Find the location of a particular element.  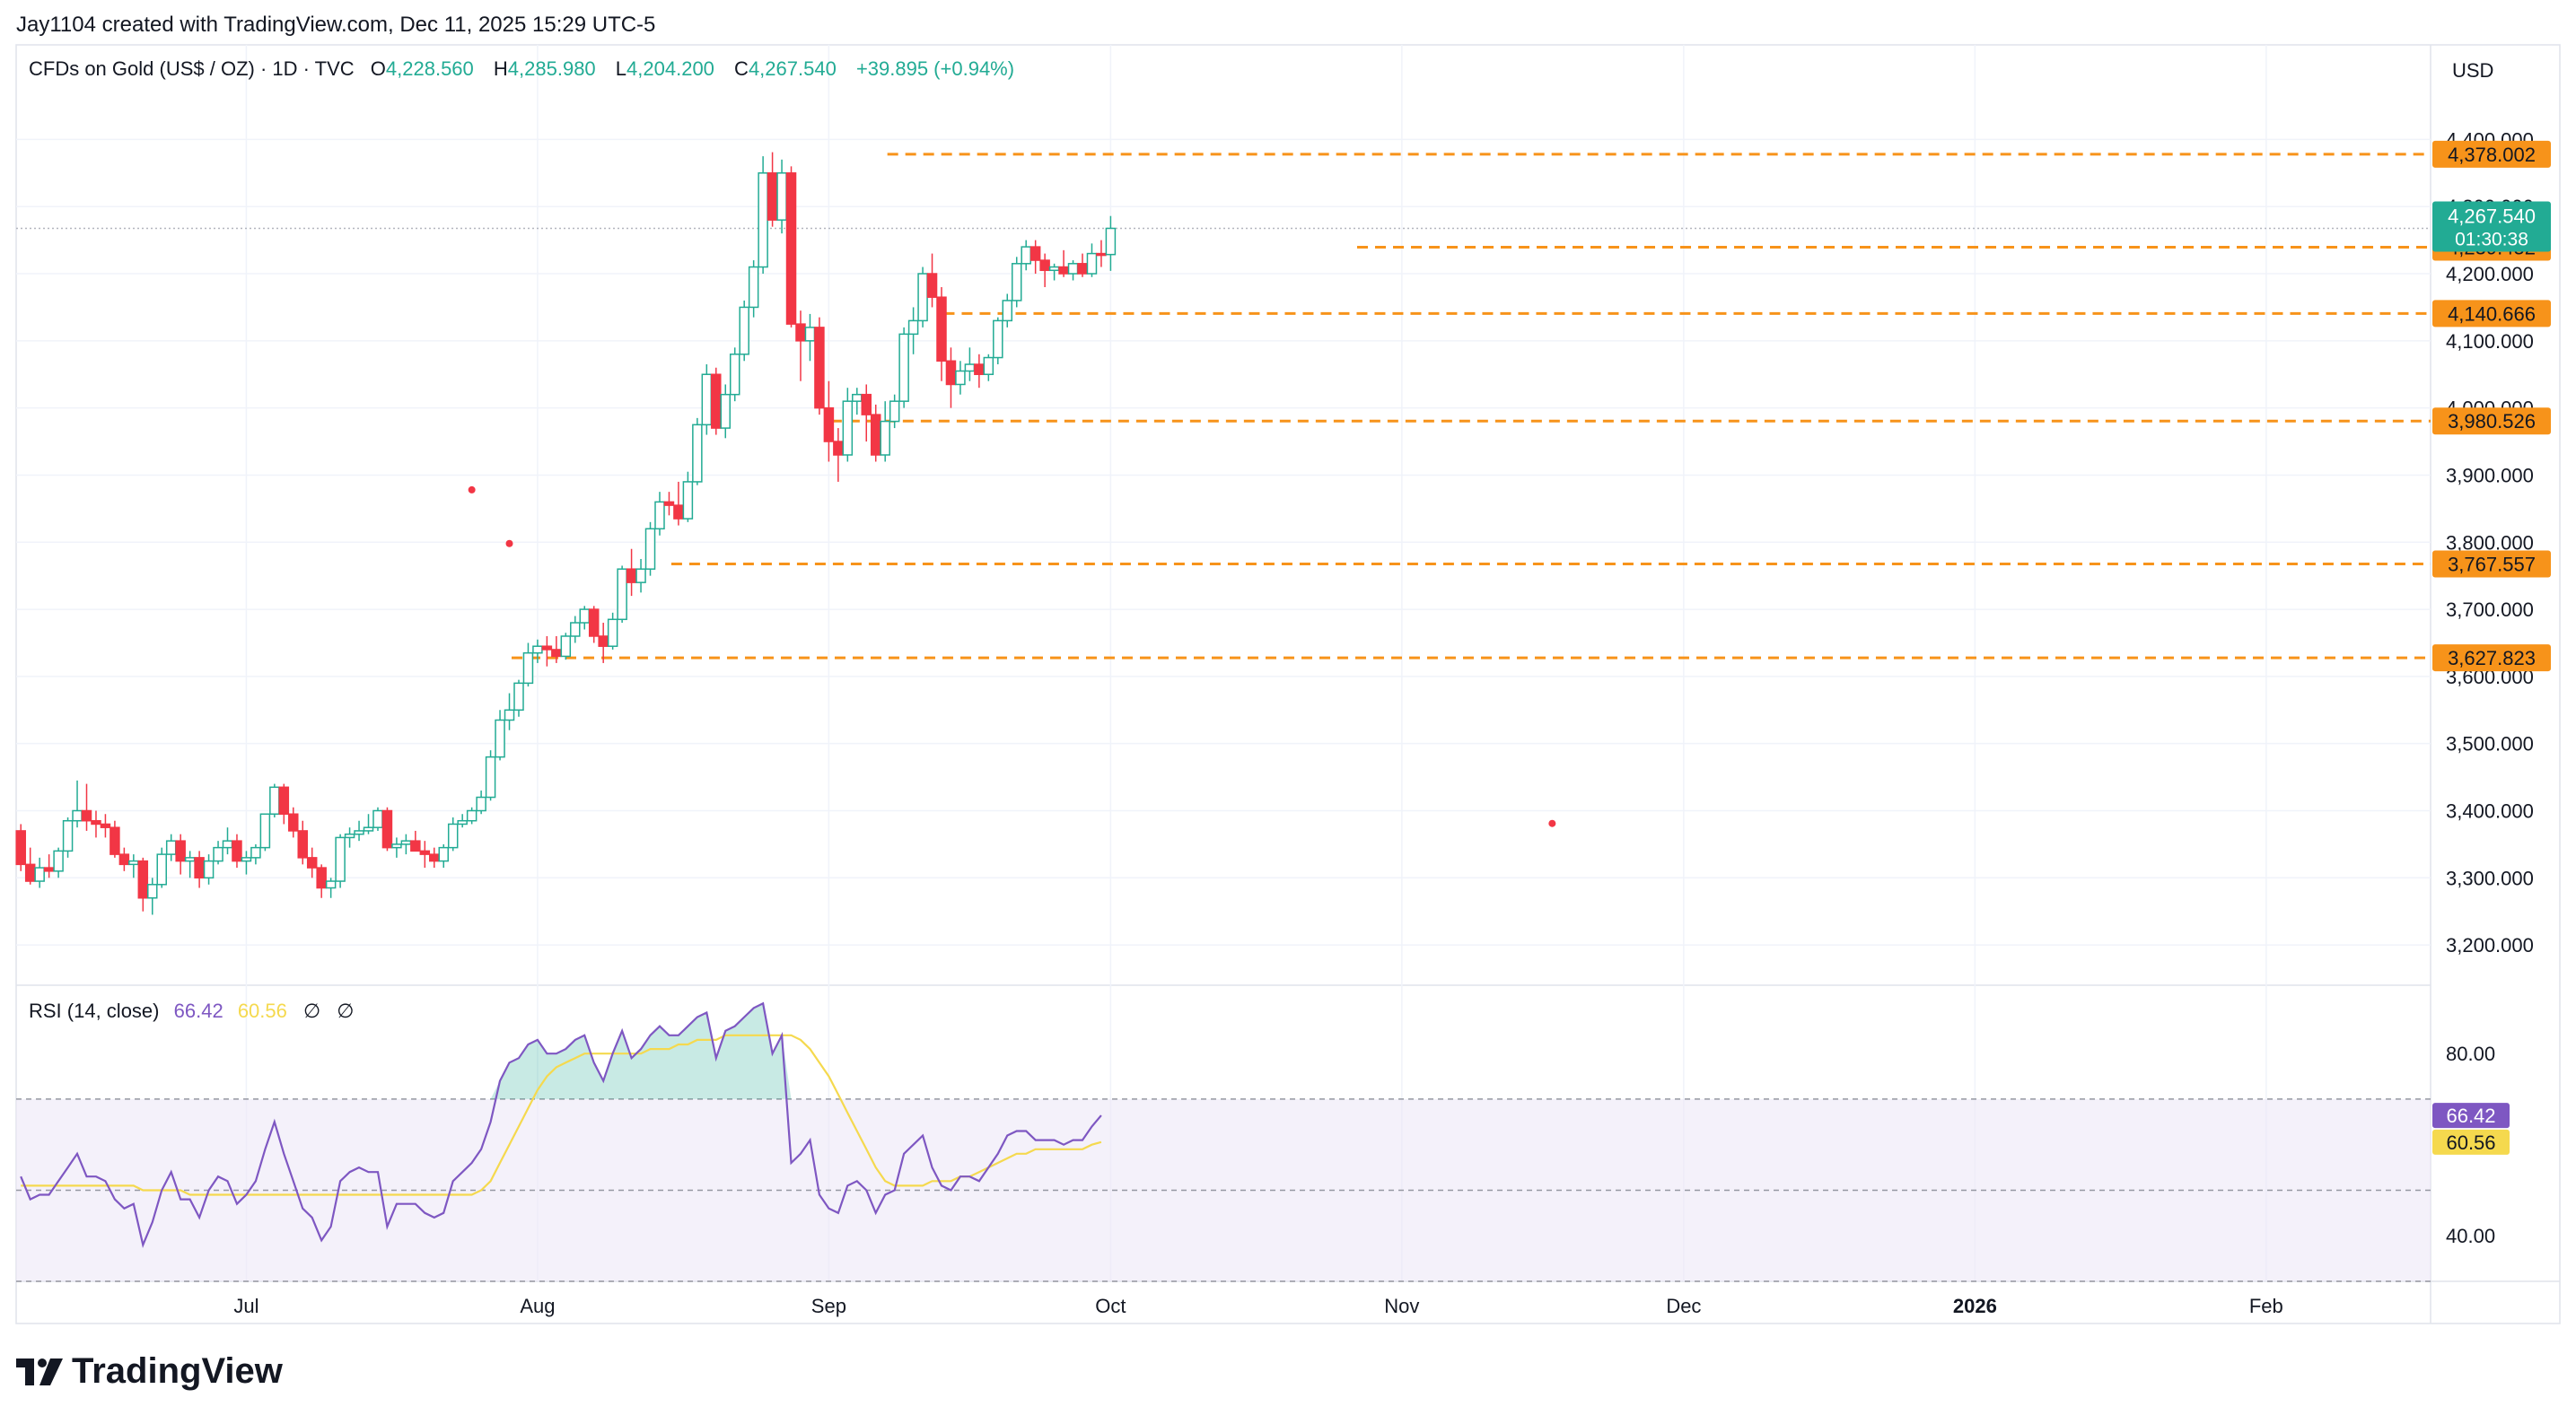

time-tick-label: Sep is located at coordinates (828, 1306).